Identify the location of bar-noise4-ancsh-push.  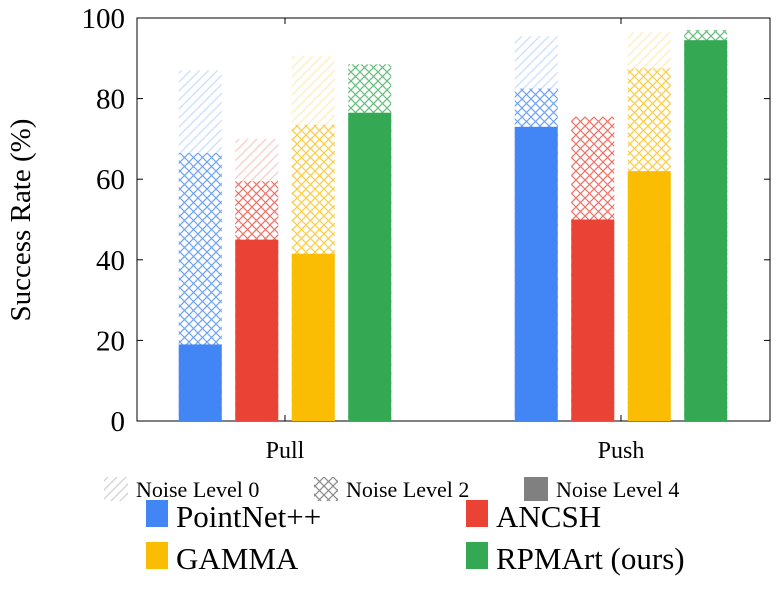
(593, 320).